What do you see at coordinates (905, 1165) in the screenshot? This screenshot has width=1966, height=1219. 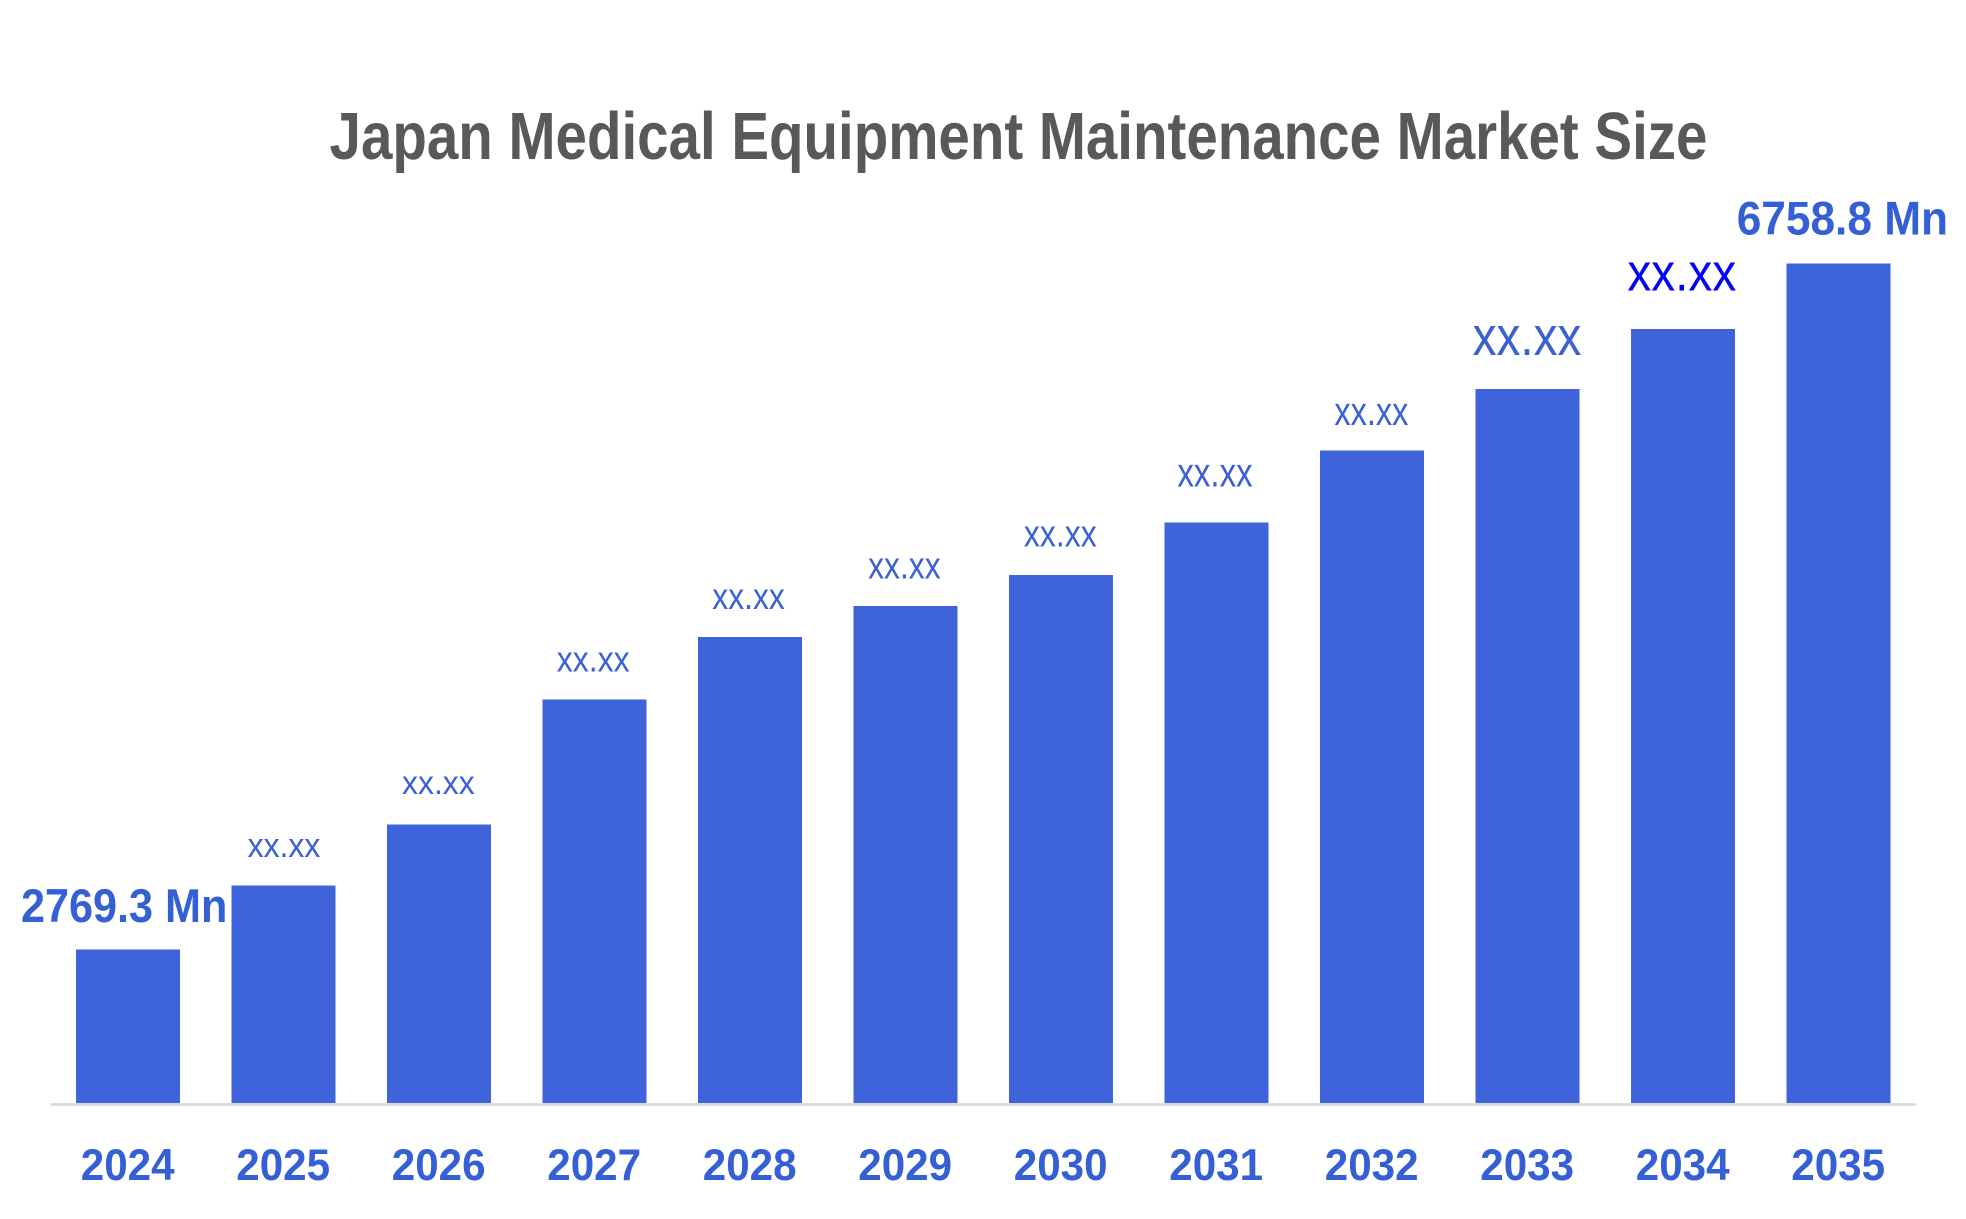 I see `svg-text: 2029` at bounding box center [905, 1165].